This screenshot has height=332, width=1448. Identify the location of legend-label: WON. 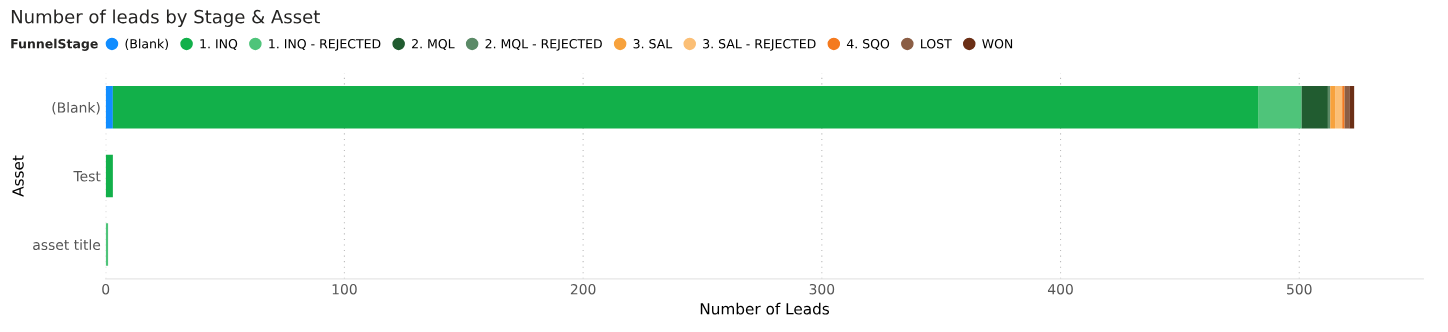
(997, 43).